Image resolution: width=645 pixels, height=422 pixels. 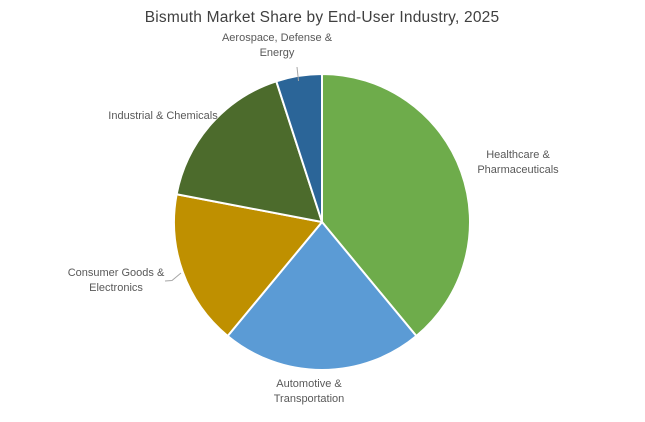 What do you see at coordinates (277, 45) in the screenshot?
I see `slice-label-aerospace-defense-energy: Aerospace, Defense & Energy` at bounding box center [277, 45].